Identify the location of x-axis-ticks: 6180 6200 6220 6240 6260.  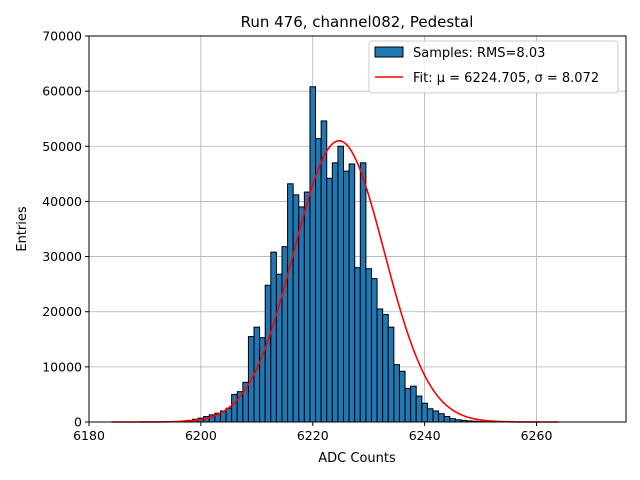
(312, 432).